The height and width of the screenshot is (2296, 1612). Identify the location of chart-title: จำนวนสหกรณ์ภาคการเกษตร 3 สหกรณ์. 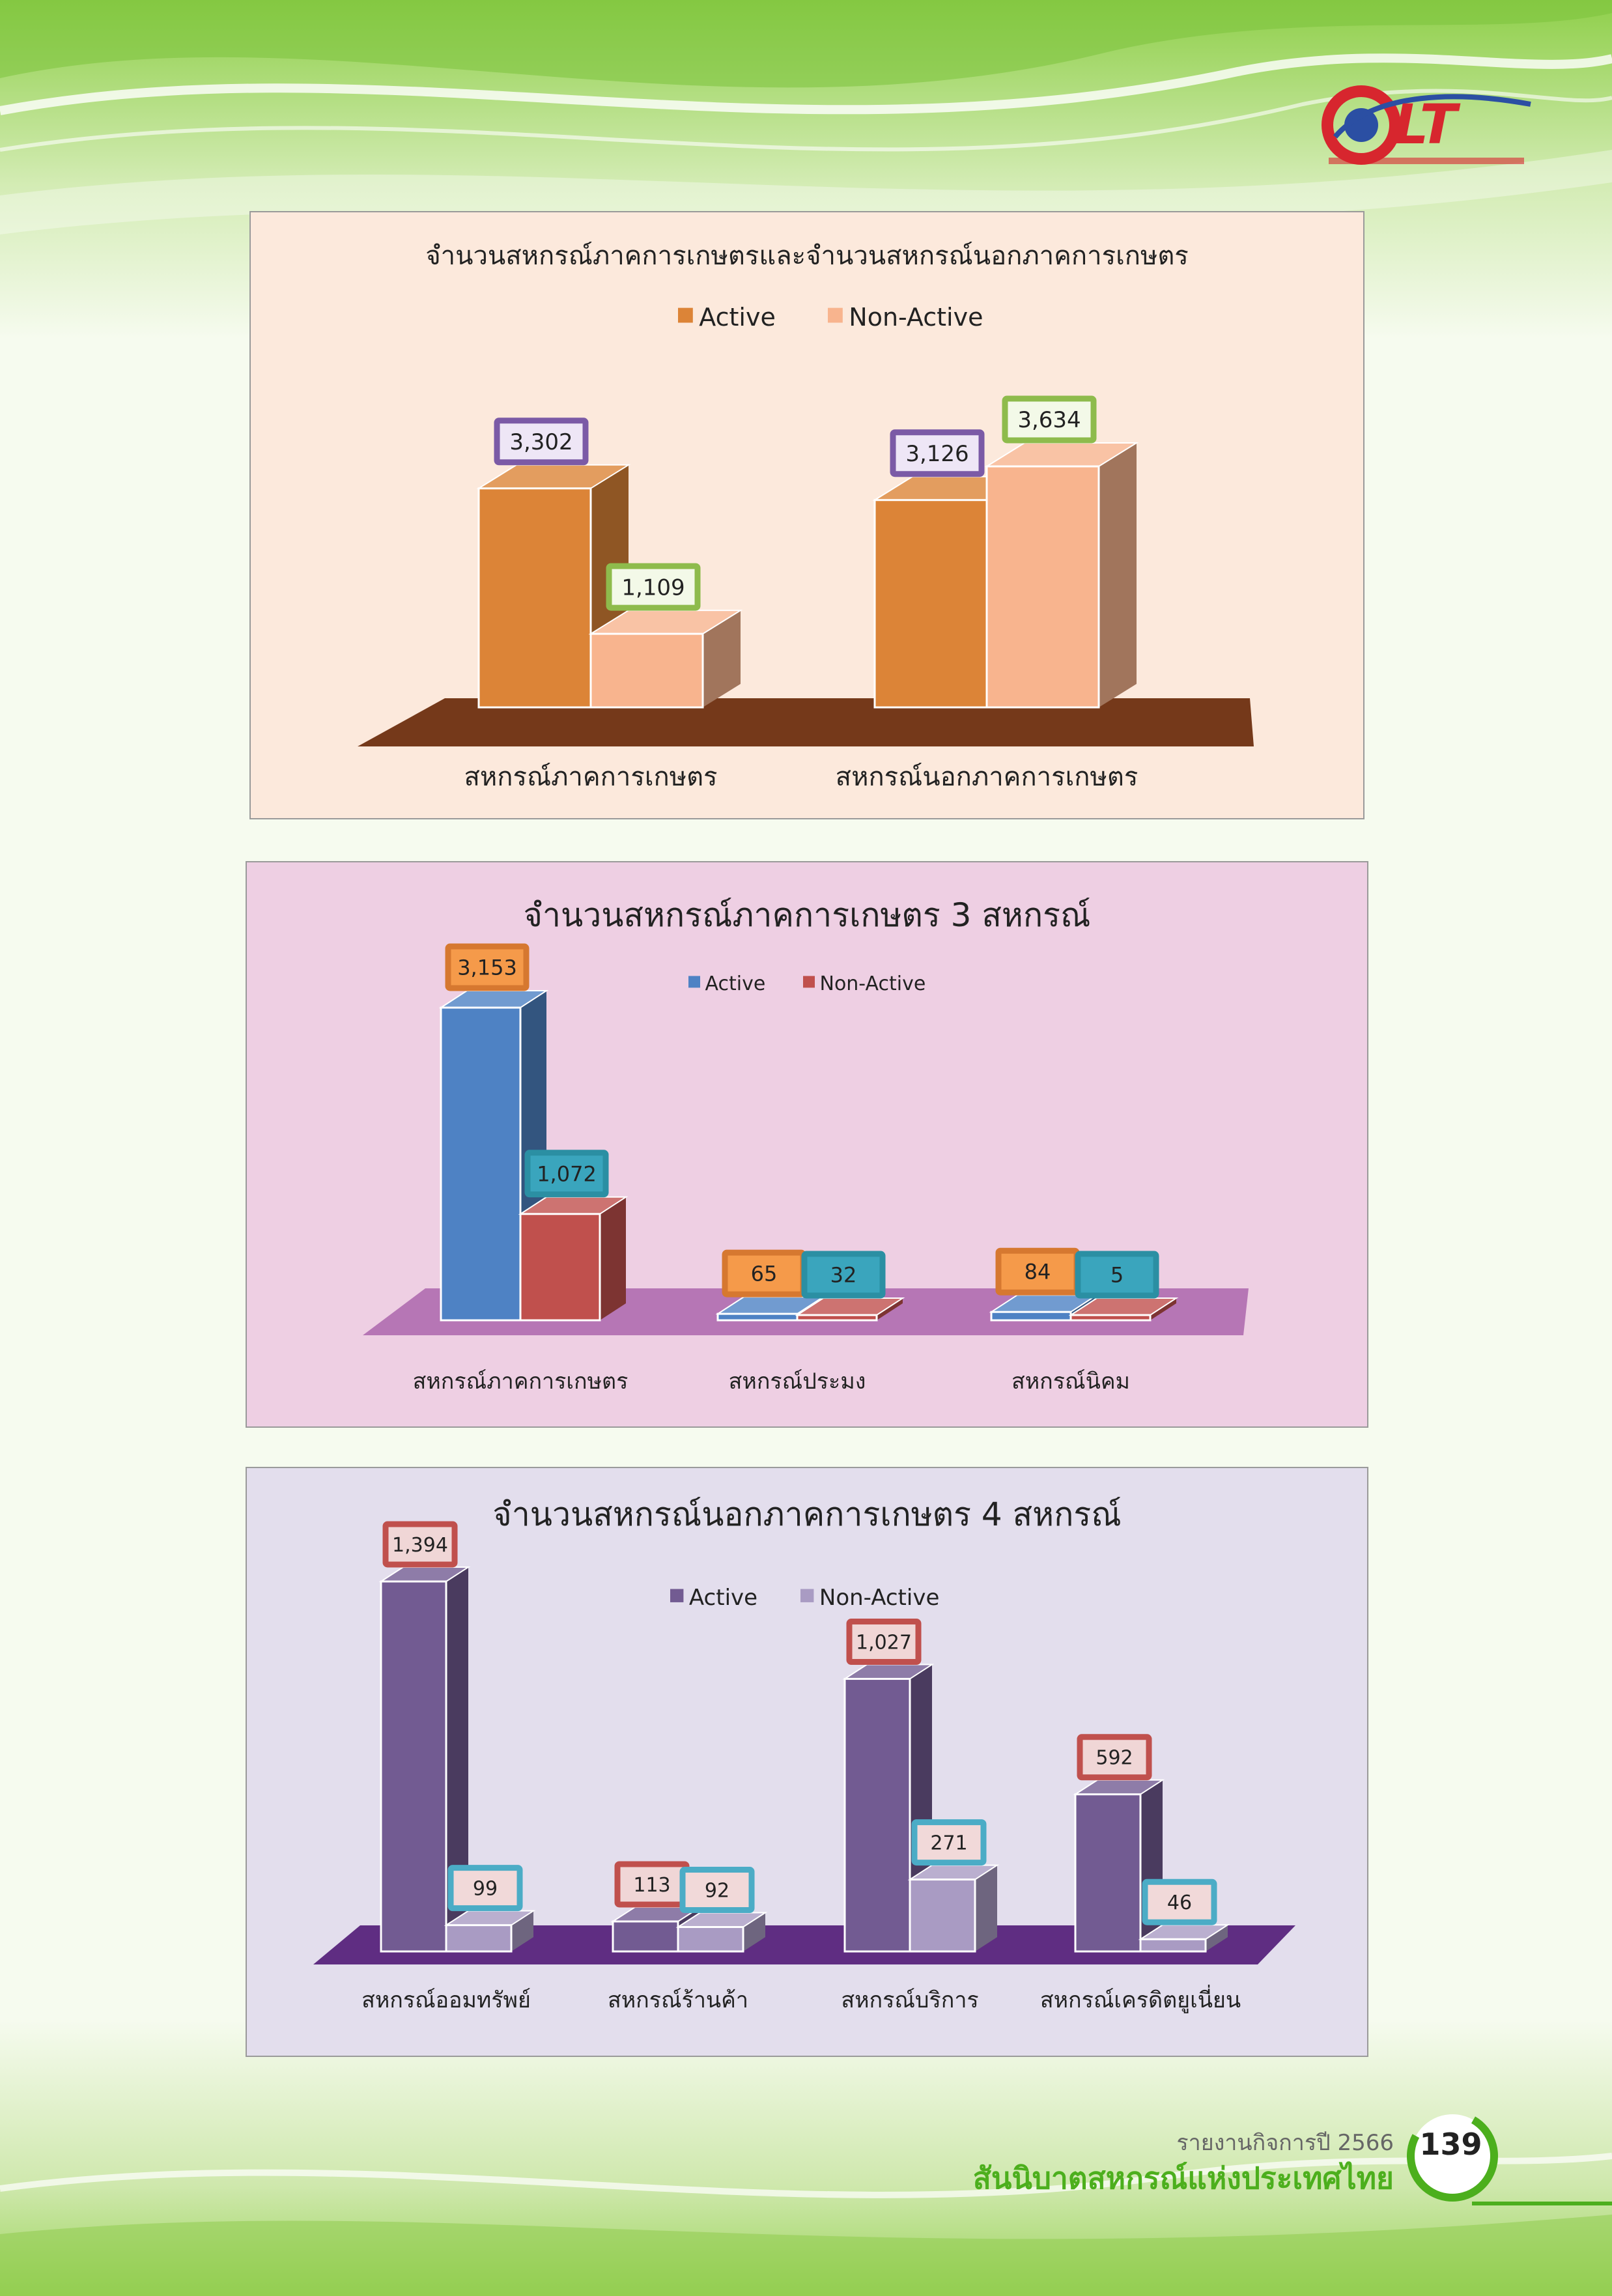
(807, 915).